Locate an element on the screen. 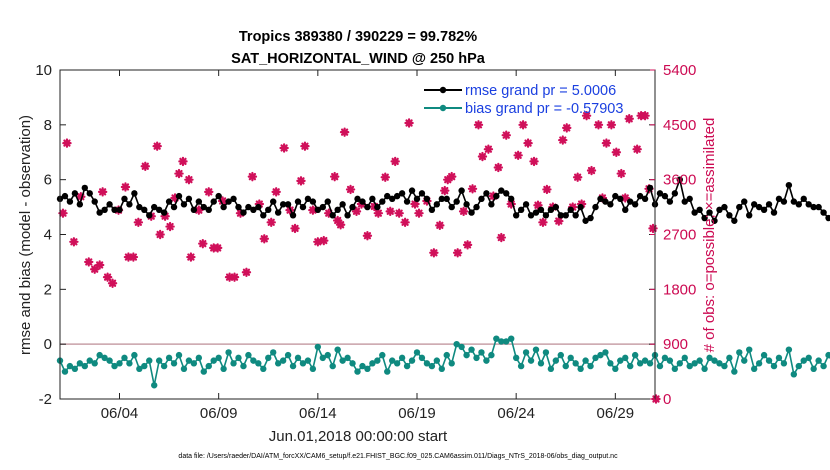 Image resolution: width=830 pixels, height=470 pixels. x-tick-label: 06/14 is located at coordinates (318, 413).